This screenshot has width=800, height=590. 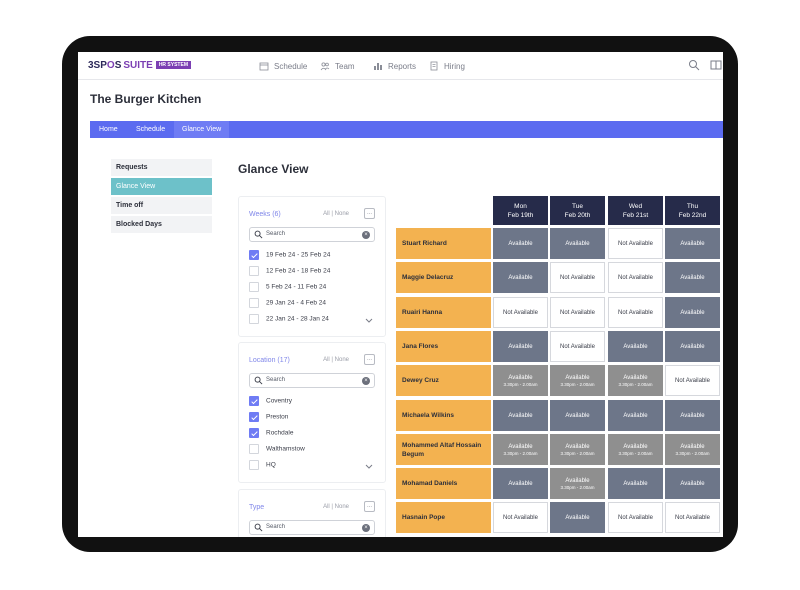 I want to click on location-option: Rochdale, so click(x=271, y=433).